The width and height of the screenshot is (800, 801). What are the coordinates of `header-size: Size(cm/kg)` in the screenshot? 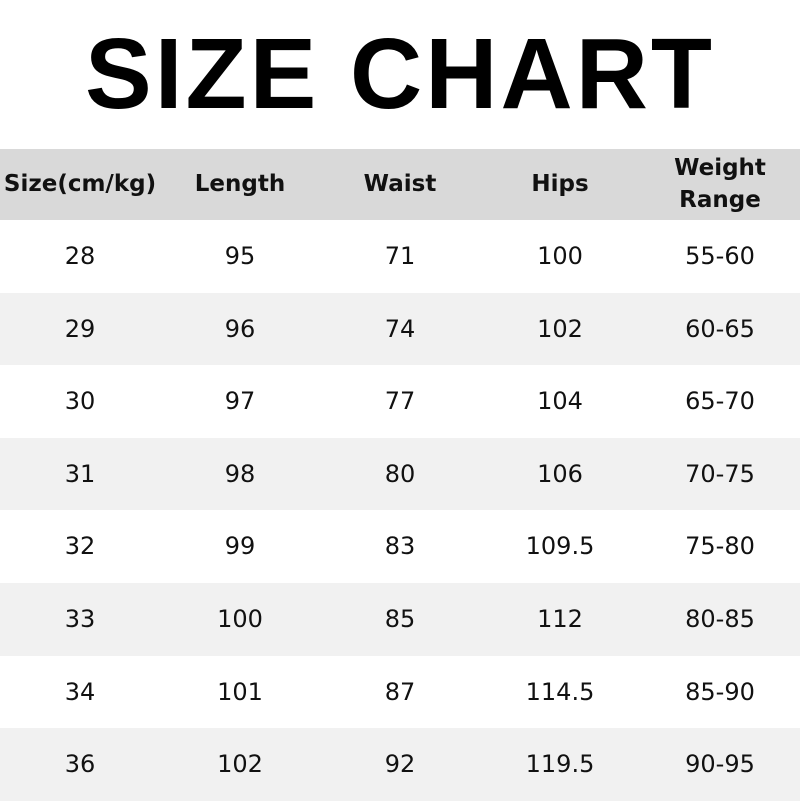 It's located at (80, 183).